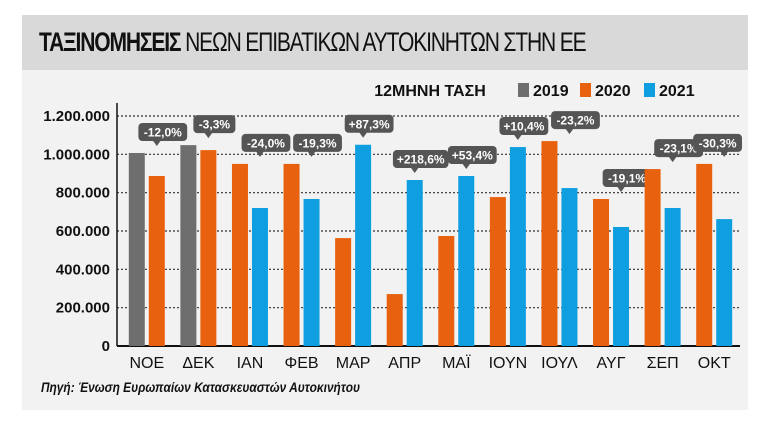 Image resolution: width=768 pixels, height=430 pixels. What do you see at coordinates (353, 363) in the screenshot?
I see `x-tick-label: ΜΑΡ` at bounding box center [353, 363].